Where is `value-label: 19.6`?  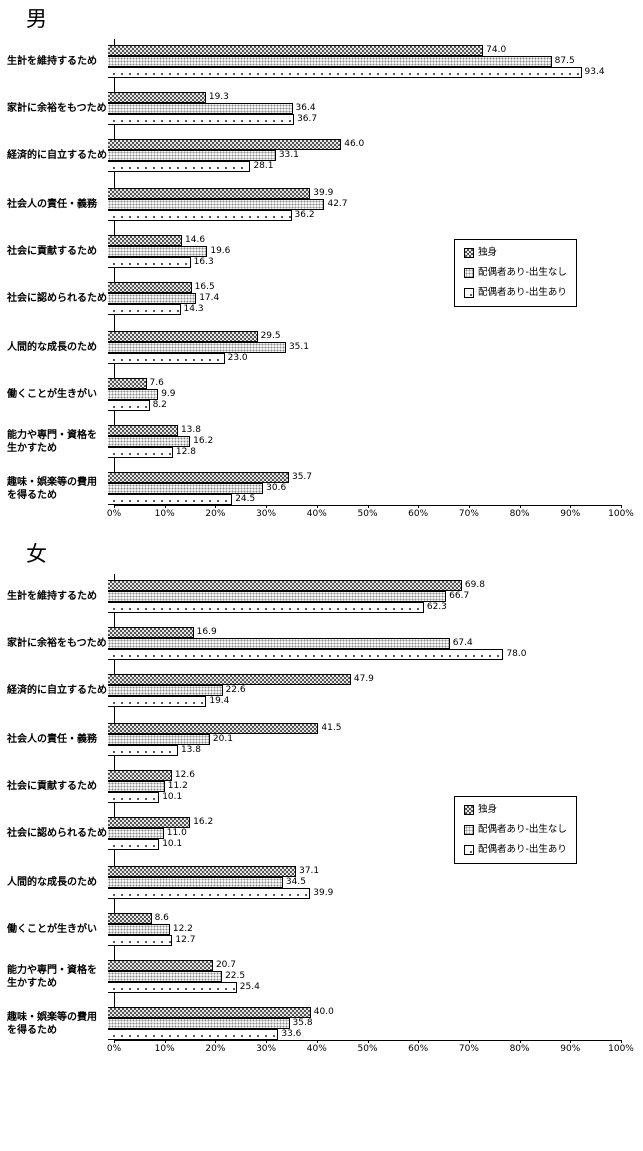
value-label: 19.6 is located at coordinates (220, 251).